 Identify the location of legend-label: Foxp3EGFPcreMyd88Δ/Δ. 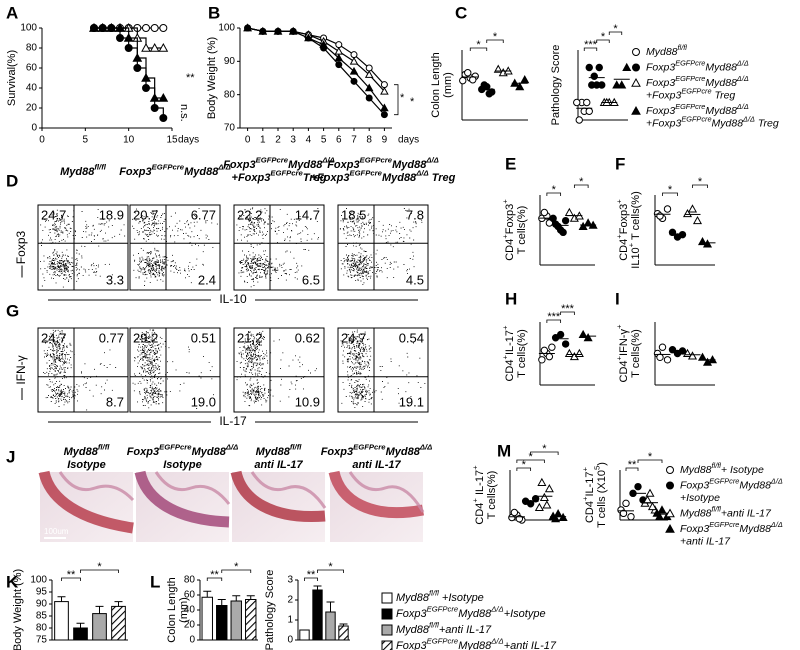
(697, 65).